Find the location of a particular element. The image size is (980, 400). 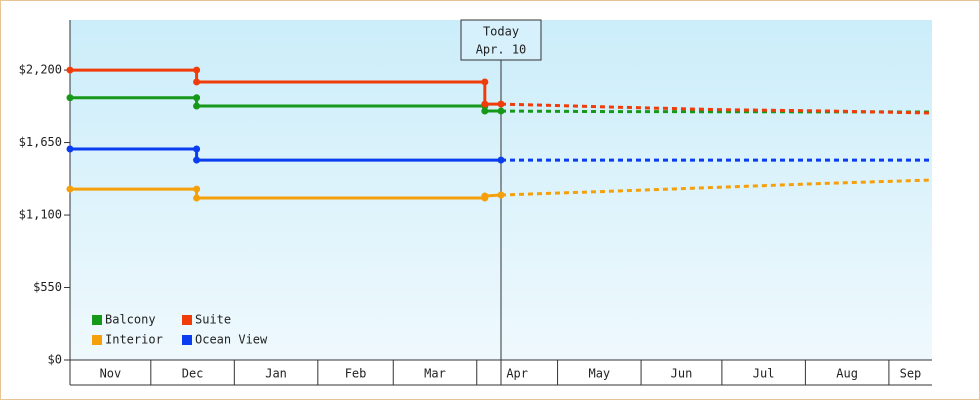

x-tick-label: Jul is located at coordinates (764, 374).